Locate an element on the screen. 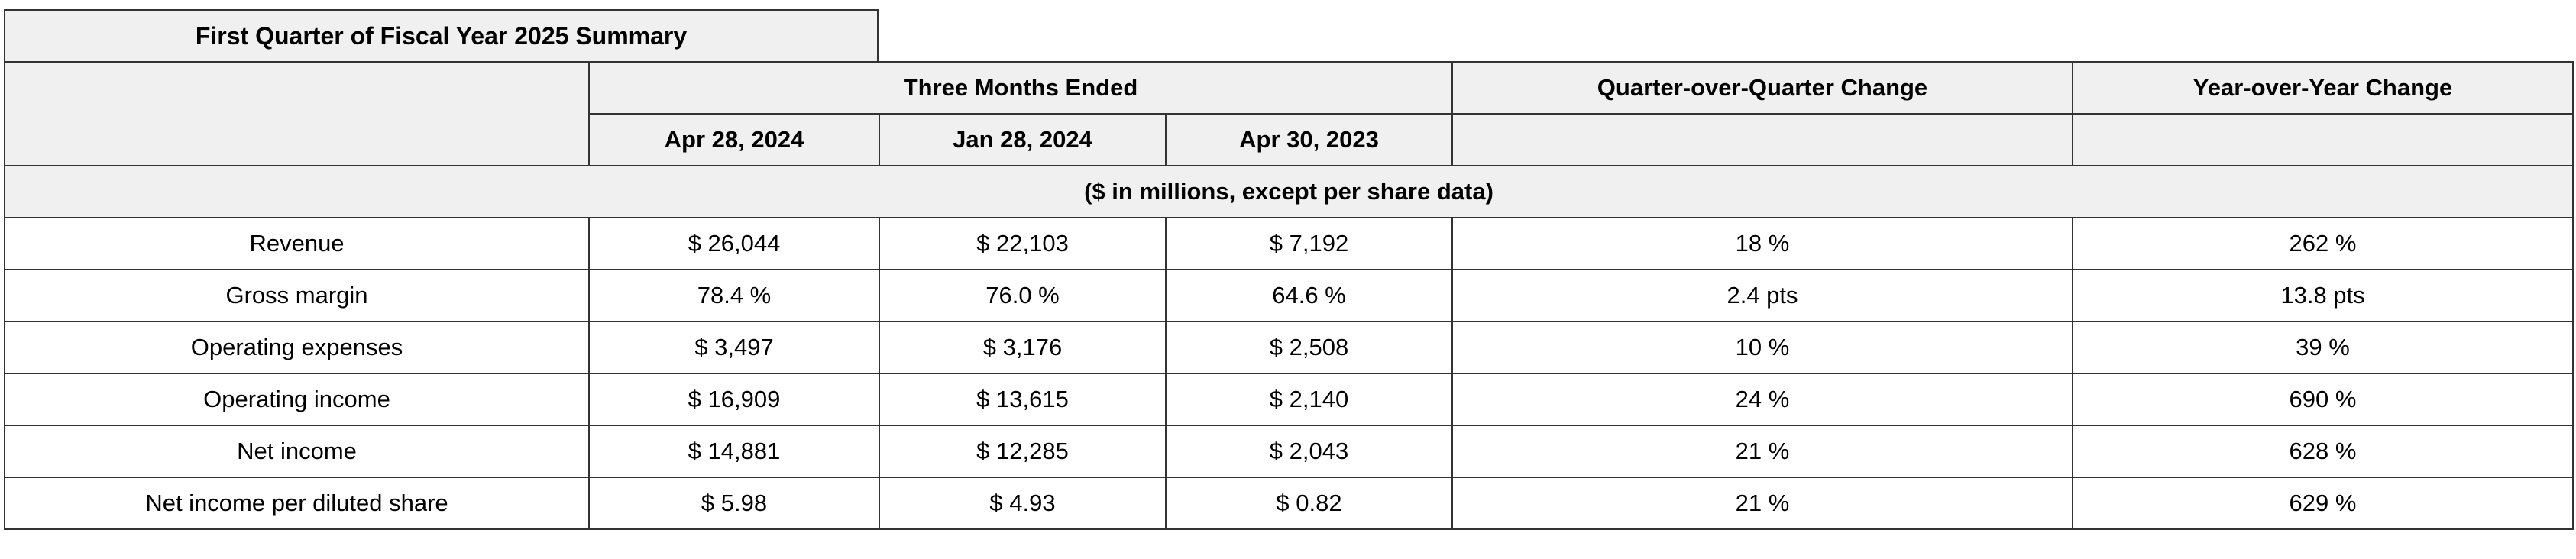 Image resolution: width=2576 pixels, height=559 pixels. cell-apr-2024: $ 14,881 is located at coordinates (734, 451).